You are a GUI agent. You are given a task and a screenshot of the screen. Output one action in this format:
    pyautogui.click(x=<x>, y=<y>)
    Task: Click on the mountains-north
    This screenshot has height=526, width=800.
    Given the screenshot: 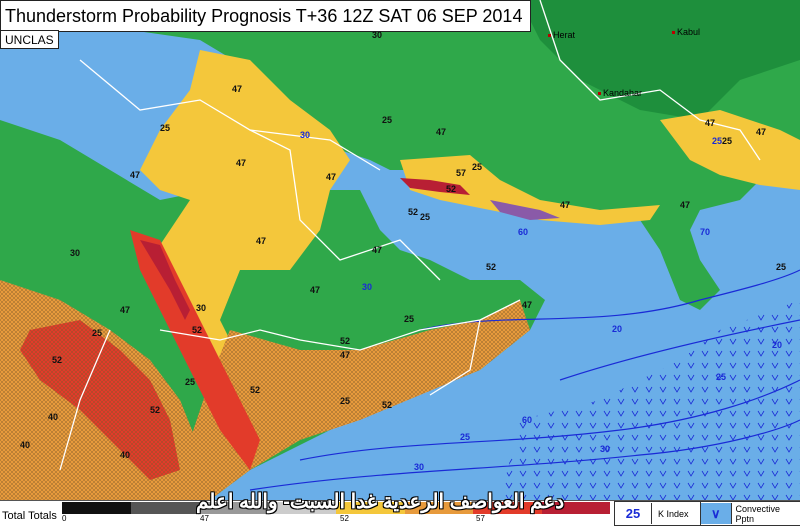 What is the action you would take?
    pyautogui.click(x=660, y=60)
    